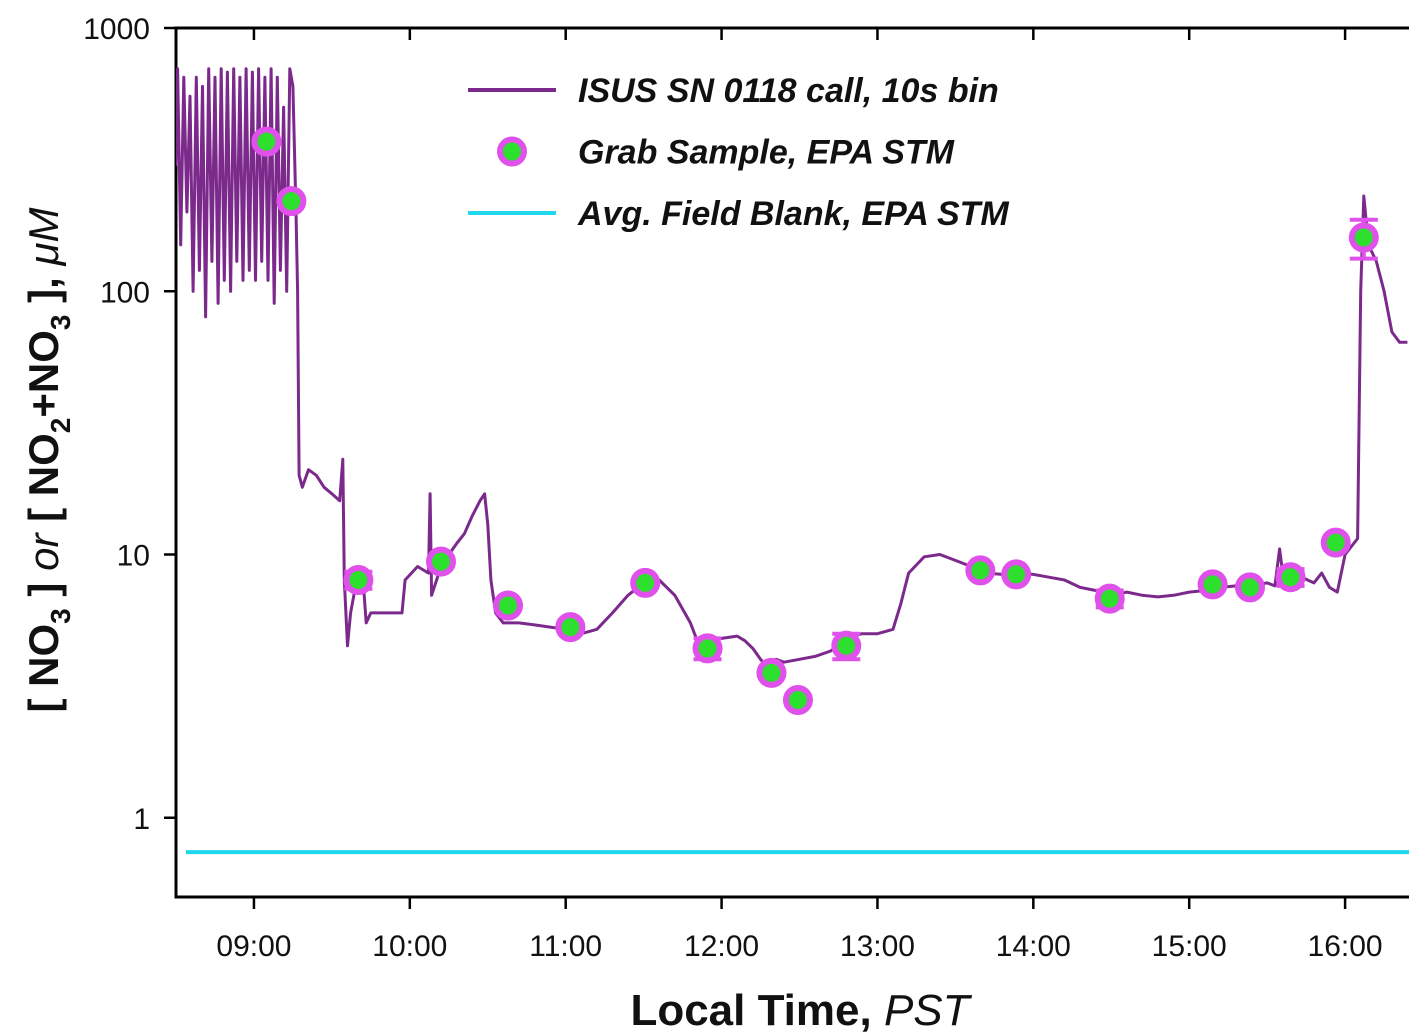  What do you see at coordinates (60, 426) in the screenshot?
I see `y-label-part: 2` at bounding box center [60, 426].